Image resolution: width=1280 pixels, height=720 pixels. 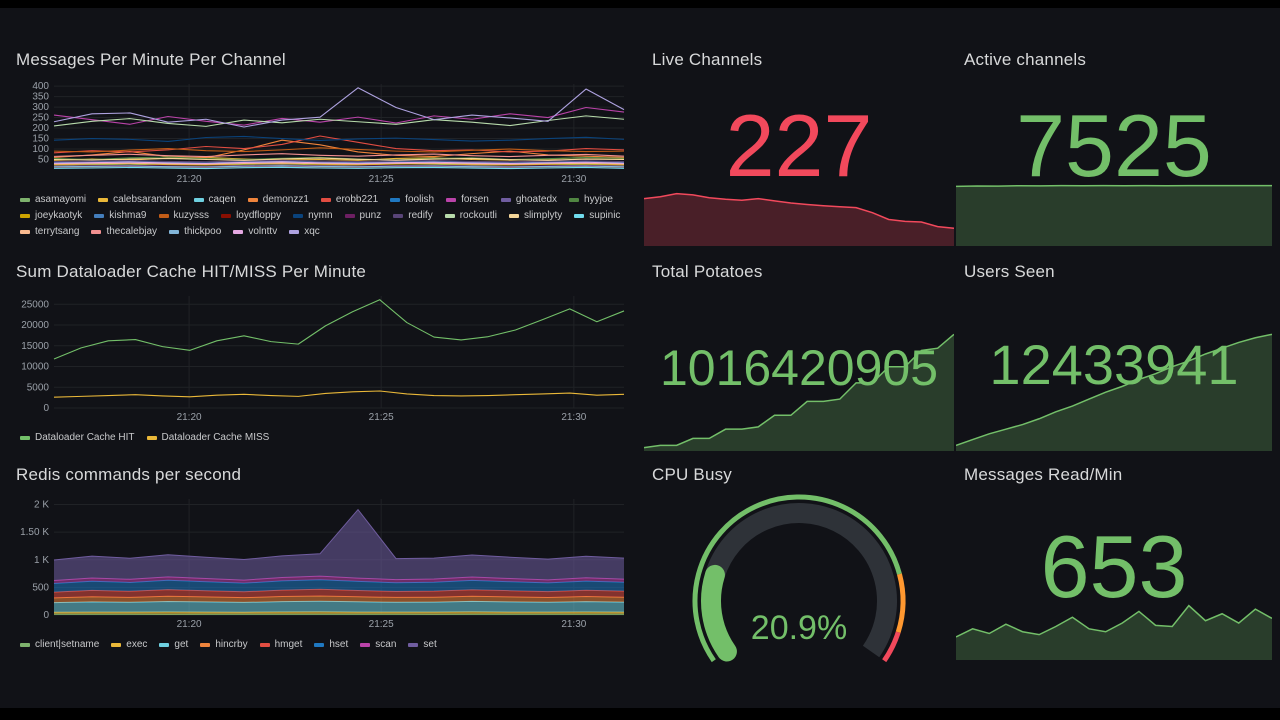 What do you see at coordinates (41, 560) in the screenshot?
I see `svg-text: 1 K` at bounding box center [41, 560].